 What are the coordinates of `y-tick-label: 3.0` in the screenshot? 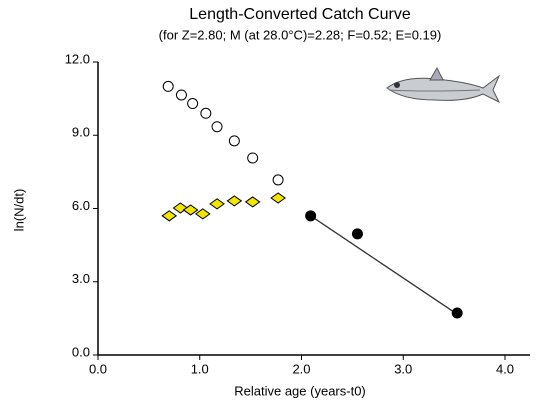 It's located at (81, 278).